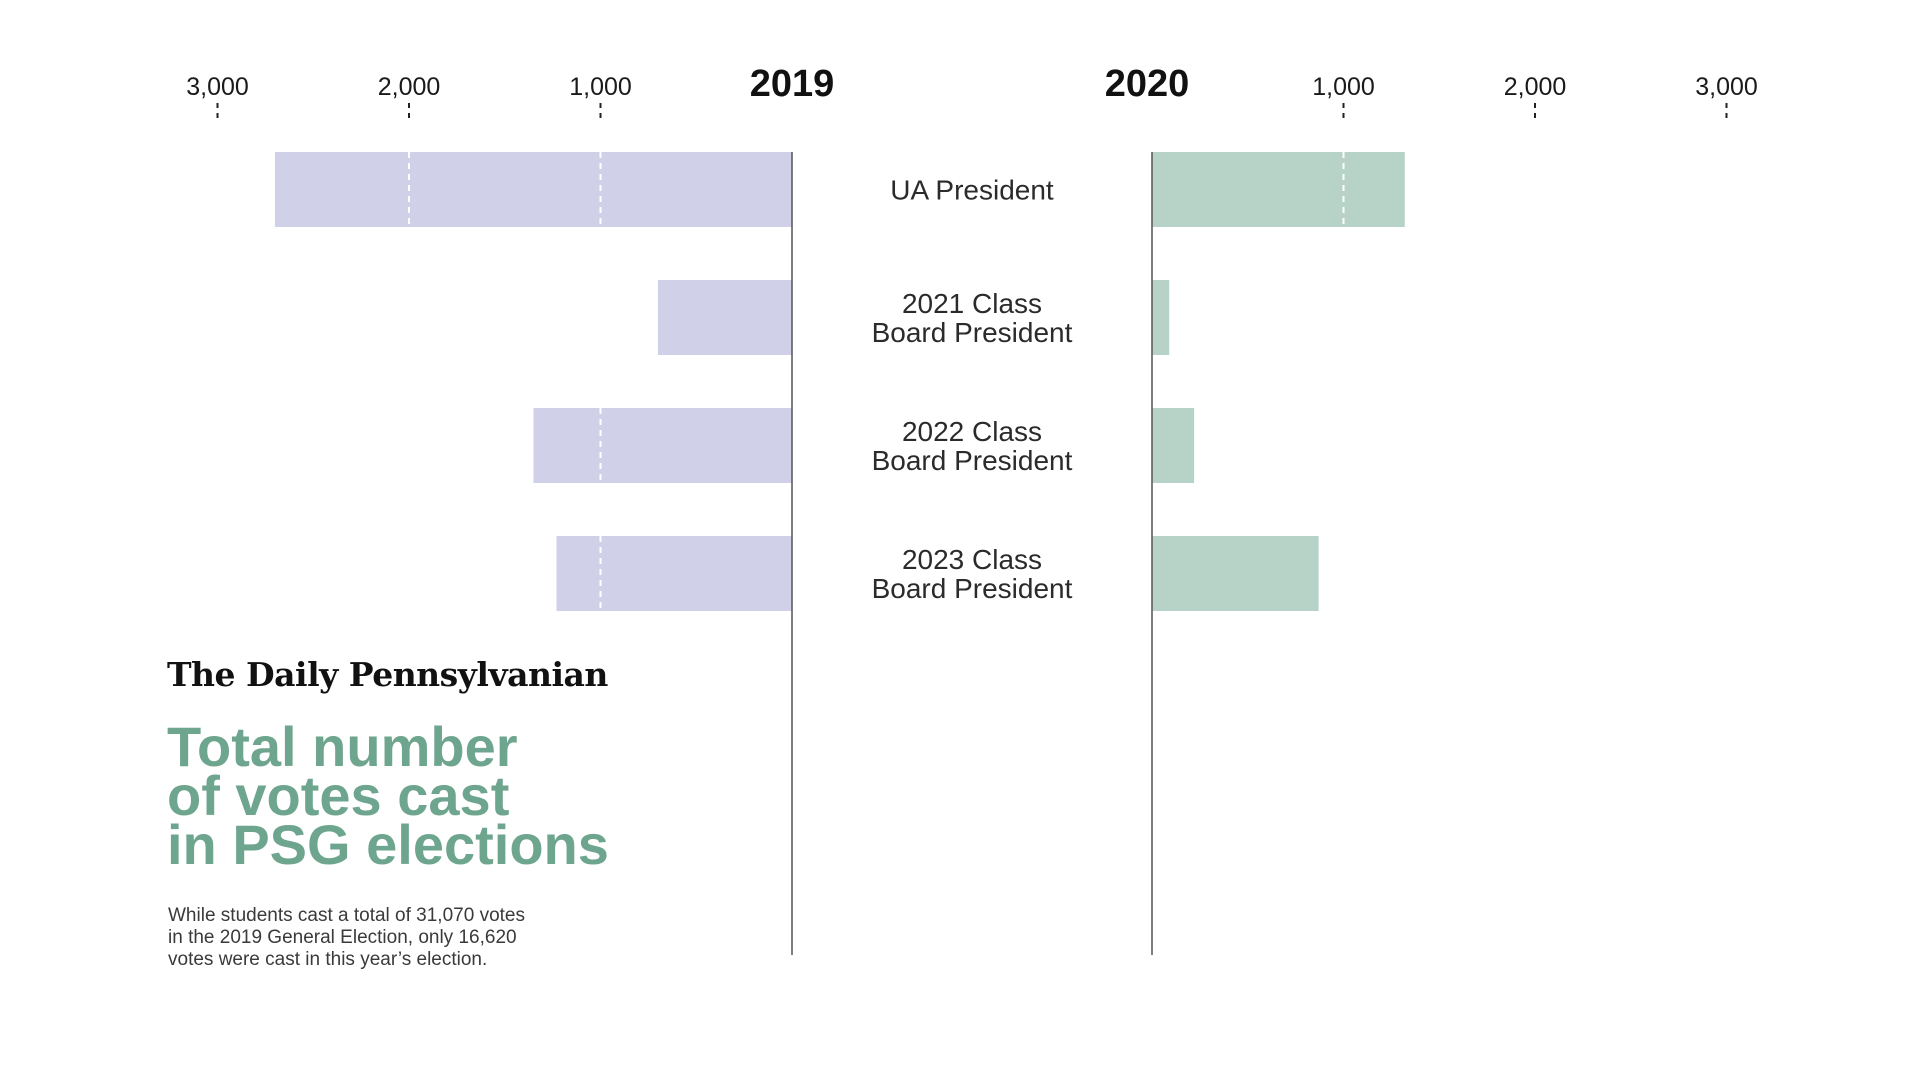 Image resolution: width=1920 pixels, height=1075 pixels. I want to click on category-label-1-line-1: Board President, so click(972, 332).